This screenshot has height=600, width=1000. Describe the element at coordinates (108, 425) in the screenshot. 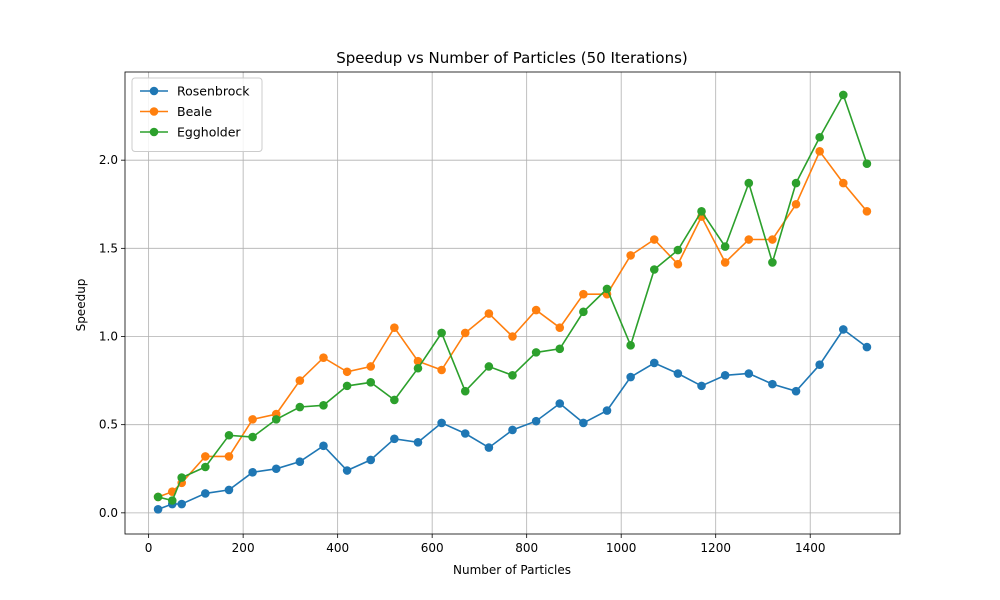

I see `y-tick-label: 0.5` at that location.